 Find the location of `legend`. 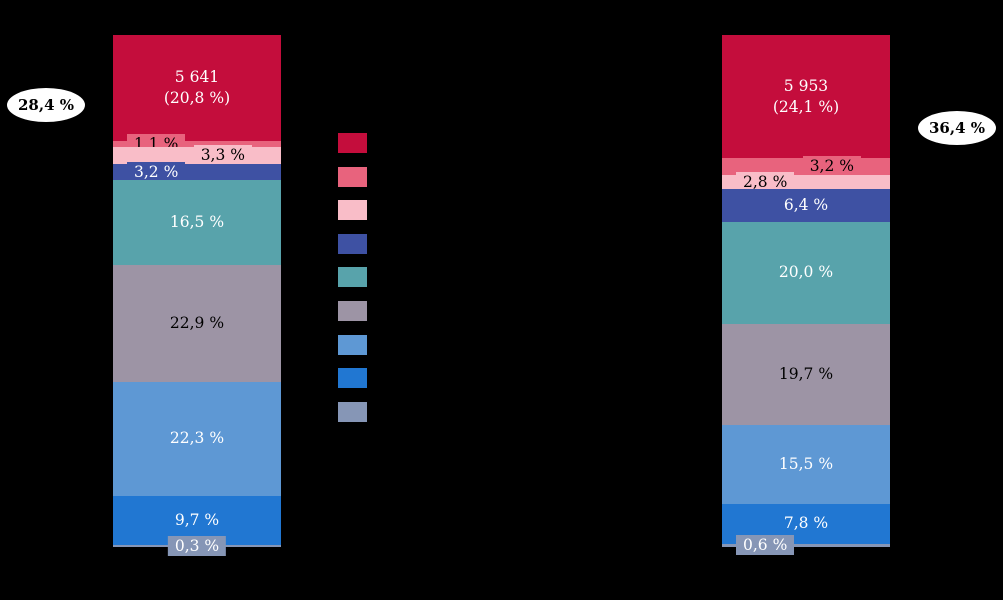

legend is located at coordinates (352, 300).